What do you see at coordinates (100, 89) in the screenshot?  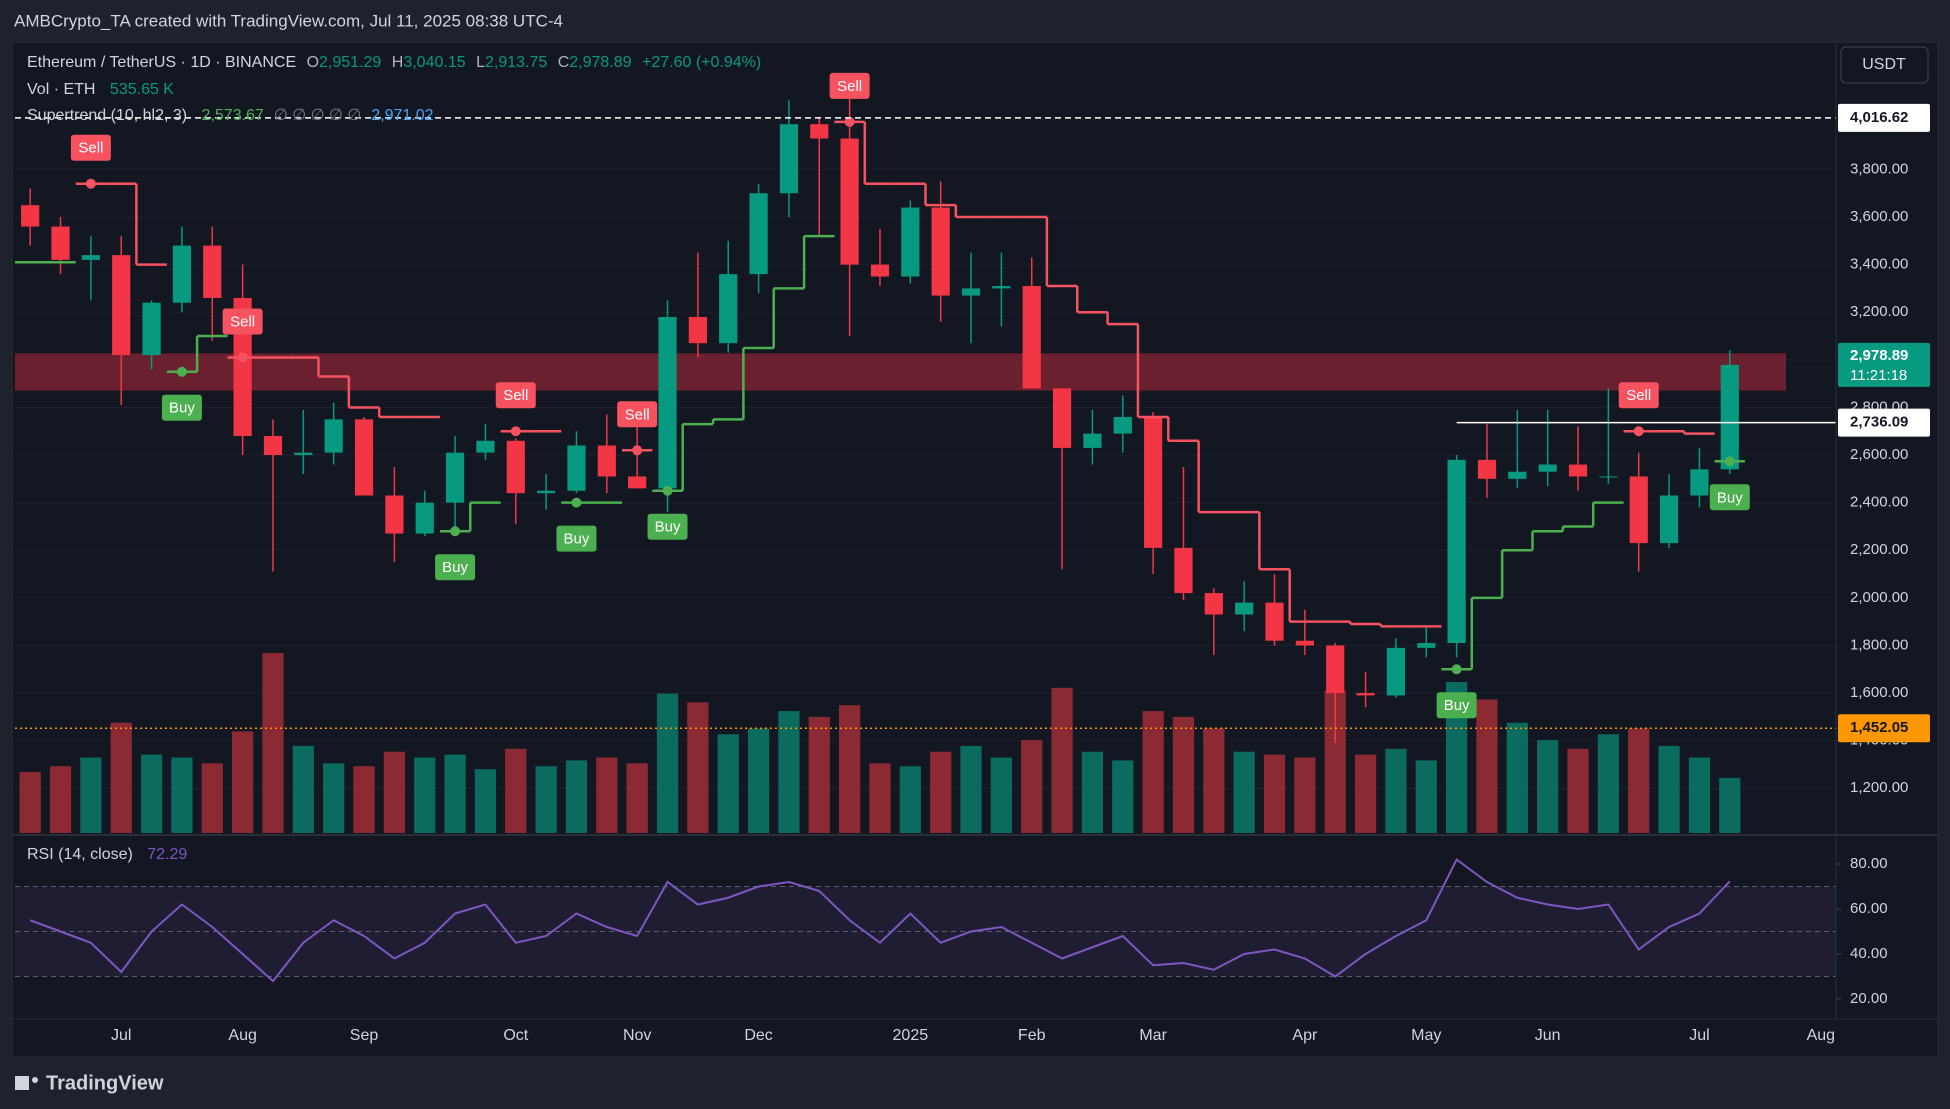 I see `legend-volume: Vol · ETH 535.65 K` at bounding box center [100, 89].